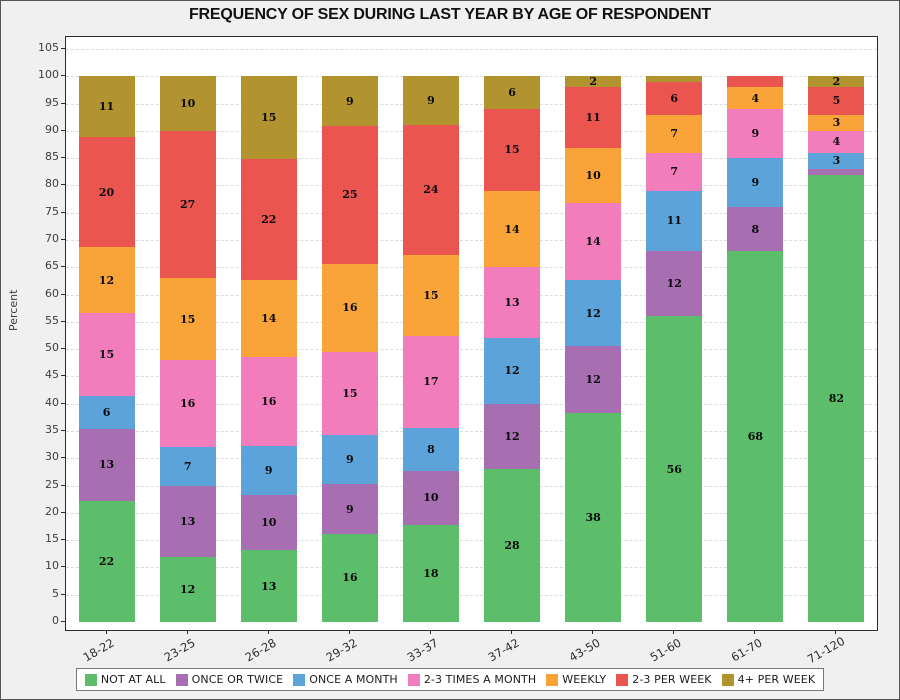 The width and height of the screenshot is (900, 700). I want to click on bar-18-22: 22 13 6 15 12 20 11, so click(106, 349).